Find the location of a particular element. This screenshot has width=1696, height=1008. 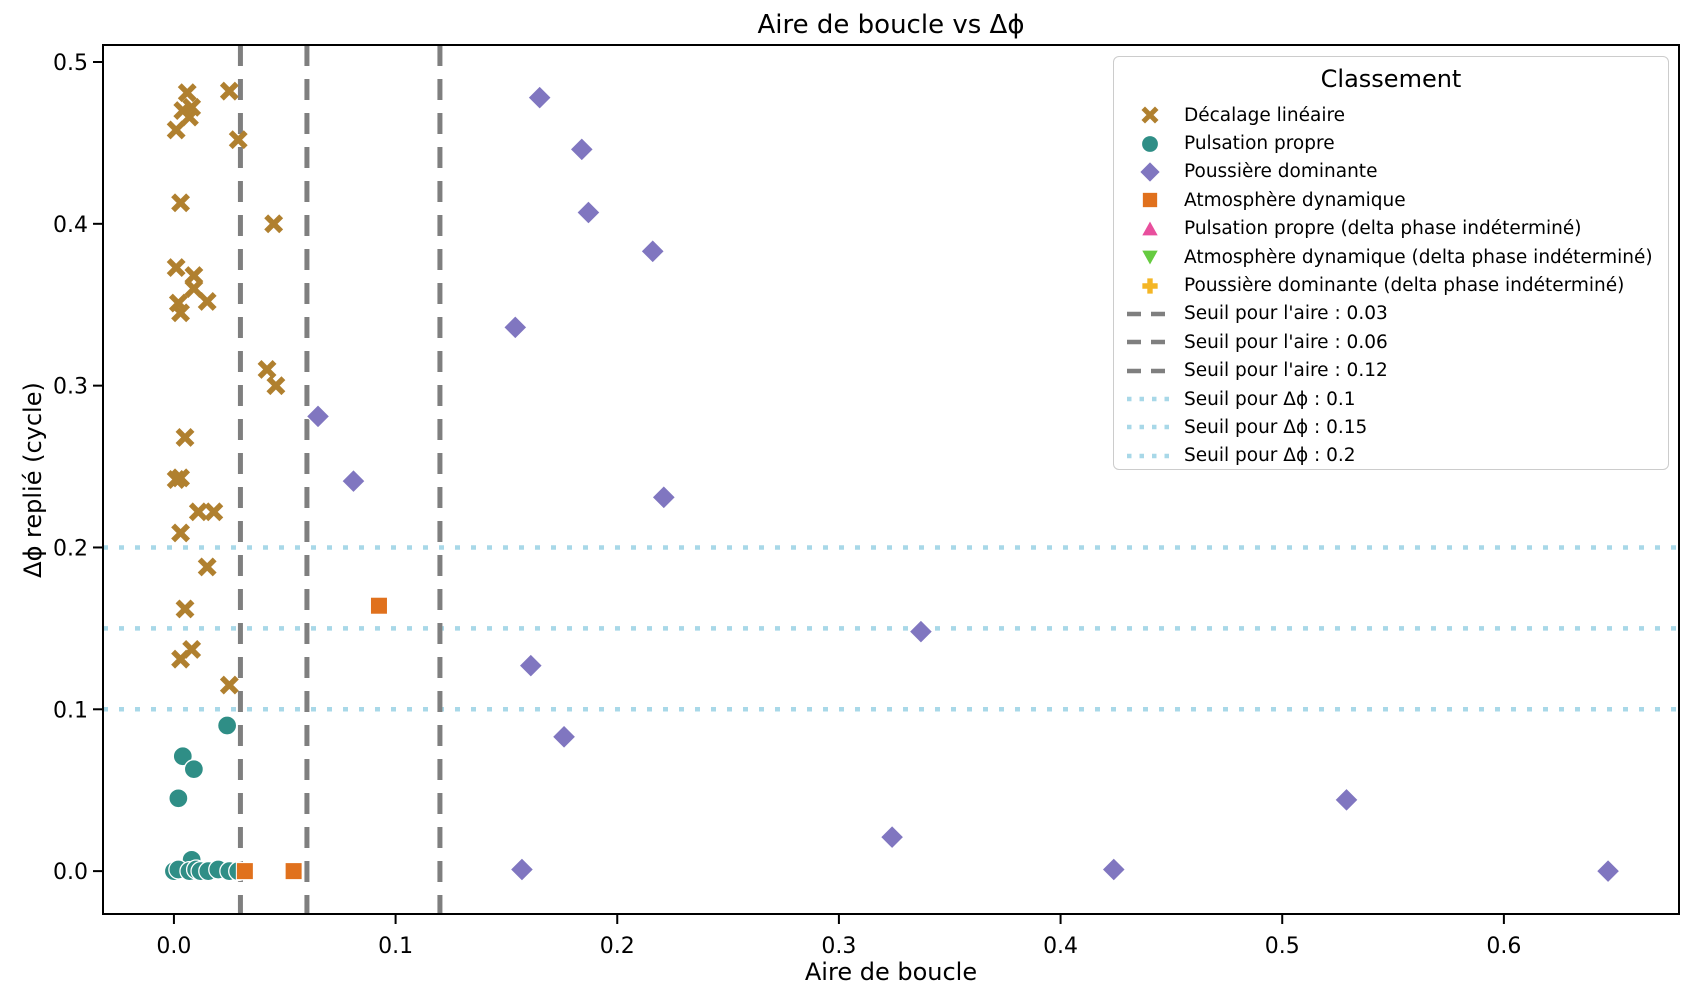

x-tick-label: 0.2 is located at coordinates (617, 946).